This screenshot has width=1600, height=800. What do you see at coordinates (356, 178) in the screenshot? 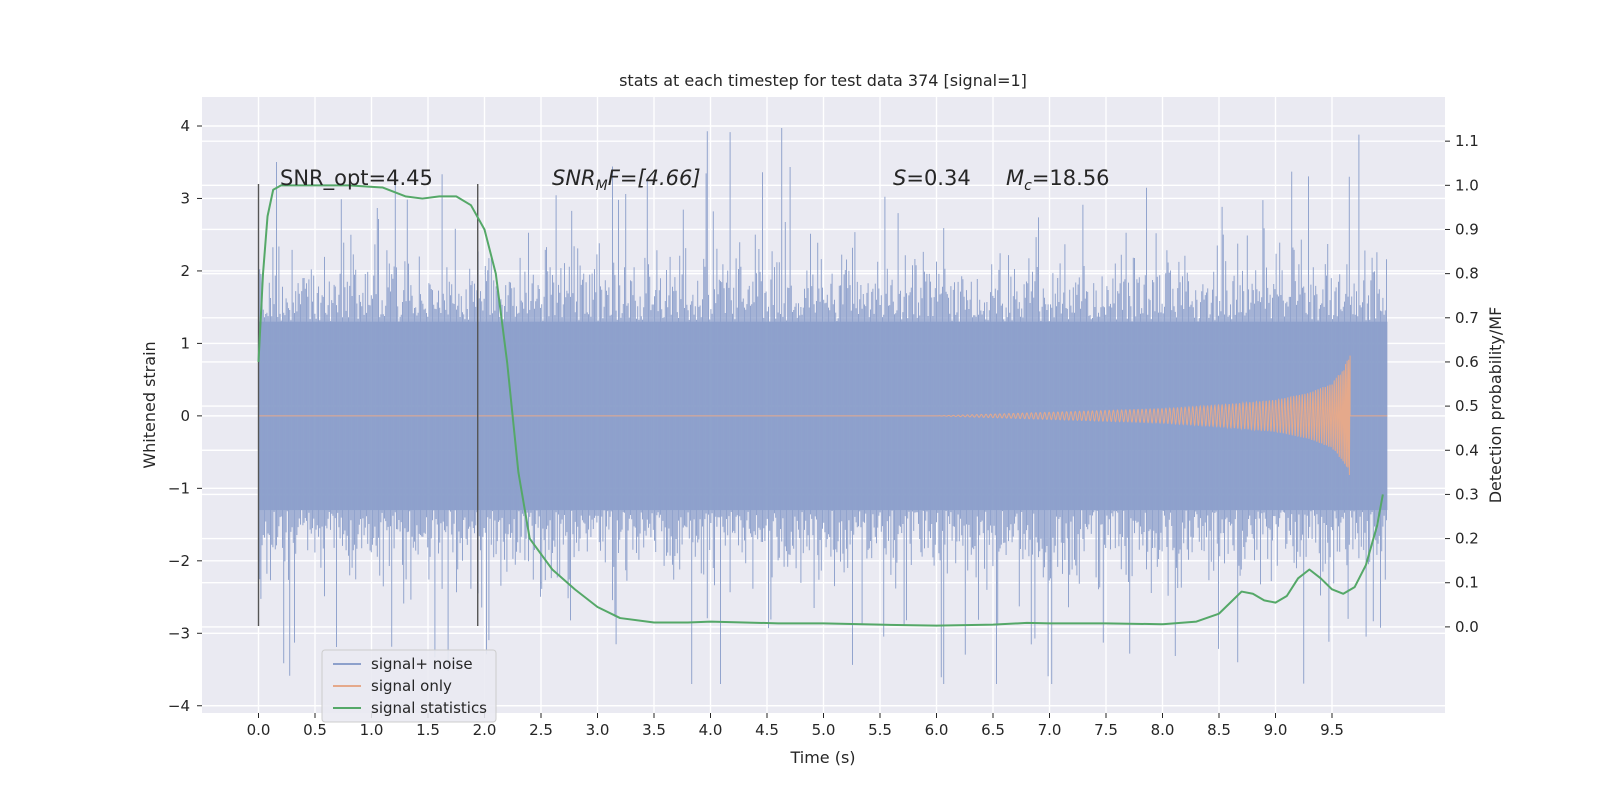
I see `annotation-snr-opt: SNR_opt=4.45` at bounding box center [356, 178].